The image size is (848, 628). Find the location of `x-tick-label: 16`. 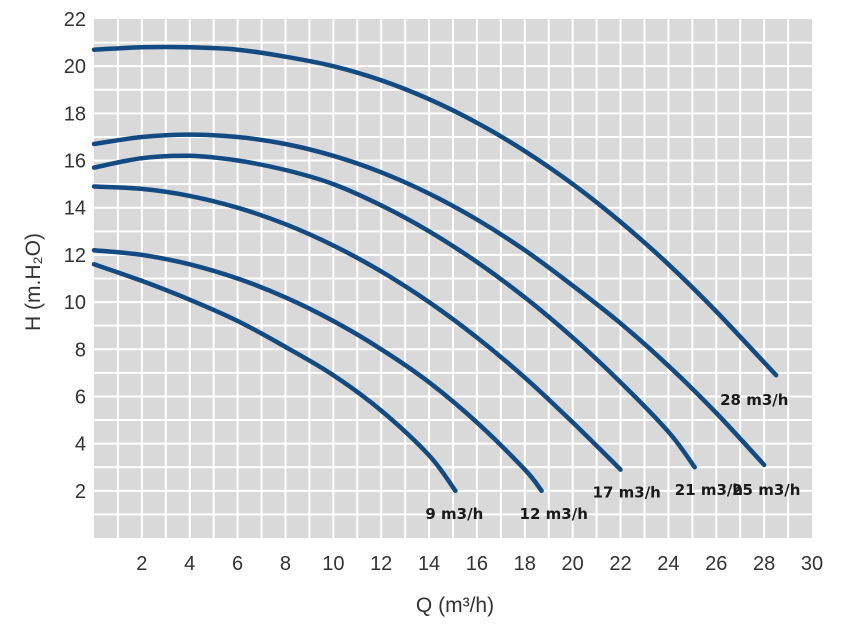

x-tick-label: 16 is located at coordinates (477, 564).